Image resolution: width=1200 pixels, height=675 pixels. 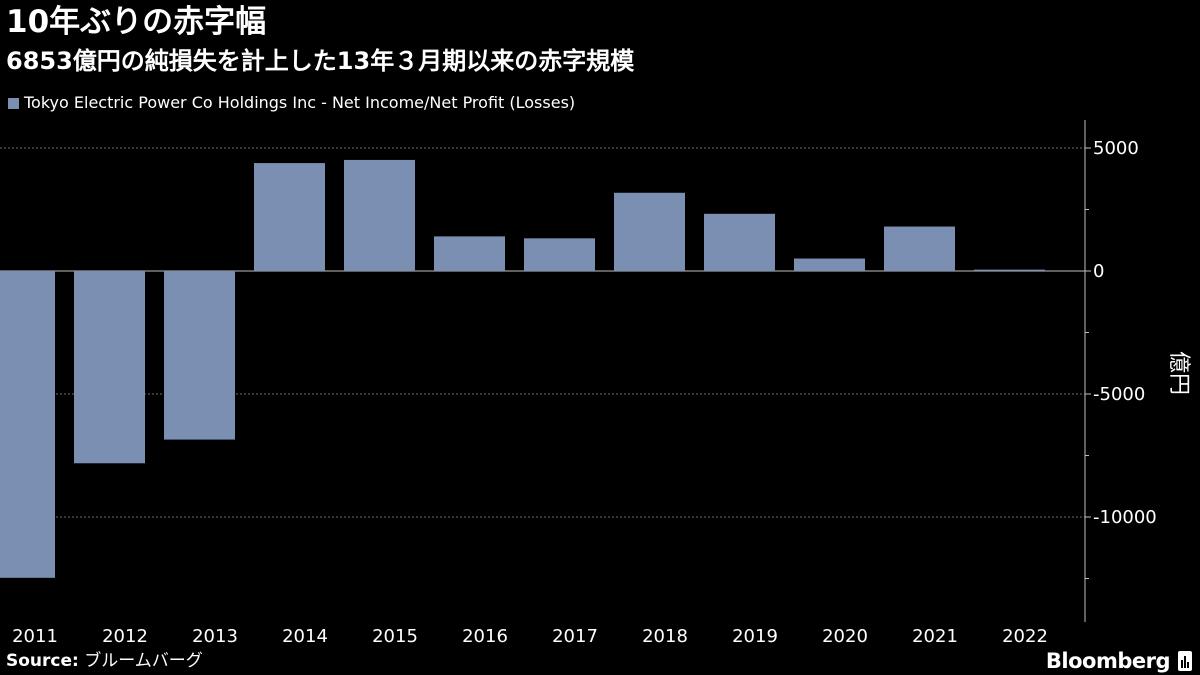 What do you see at coordinates (739, 242) in the screenshot?
I see `bar-2019` at bounding box center [739, 242].